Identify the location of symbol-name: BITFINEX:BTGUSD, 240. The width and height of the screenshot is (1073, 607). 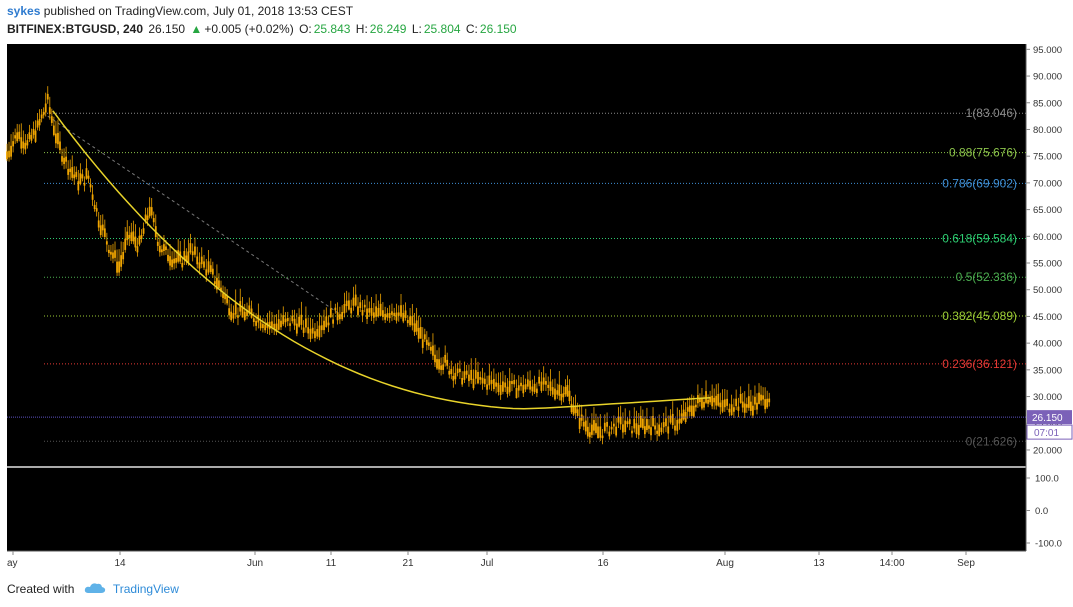
(75, 29).